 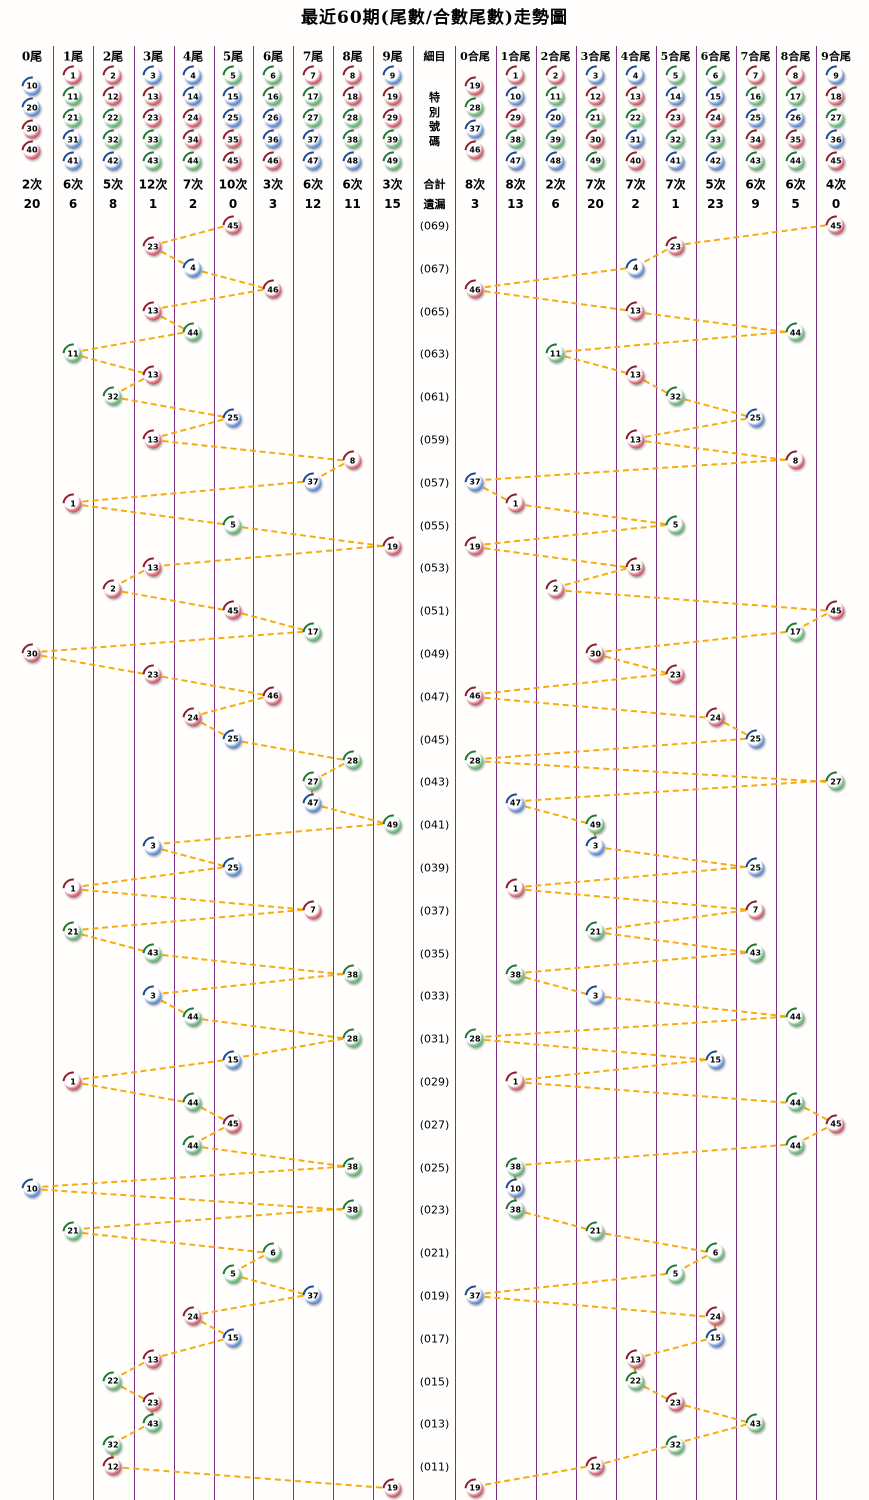 What do you see at coordinates (755, 97) in the screenshot?
I see `ball-palette-sum-16: 16` at bounding box center [755, 97].